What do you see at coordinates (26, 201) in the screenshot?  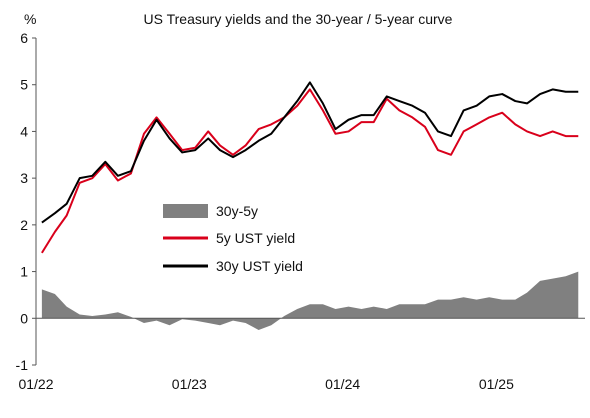 I see `y-axis: 6 5 4 3 2 1 0 -1` at bounding box center [26, 201].